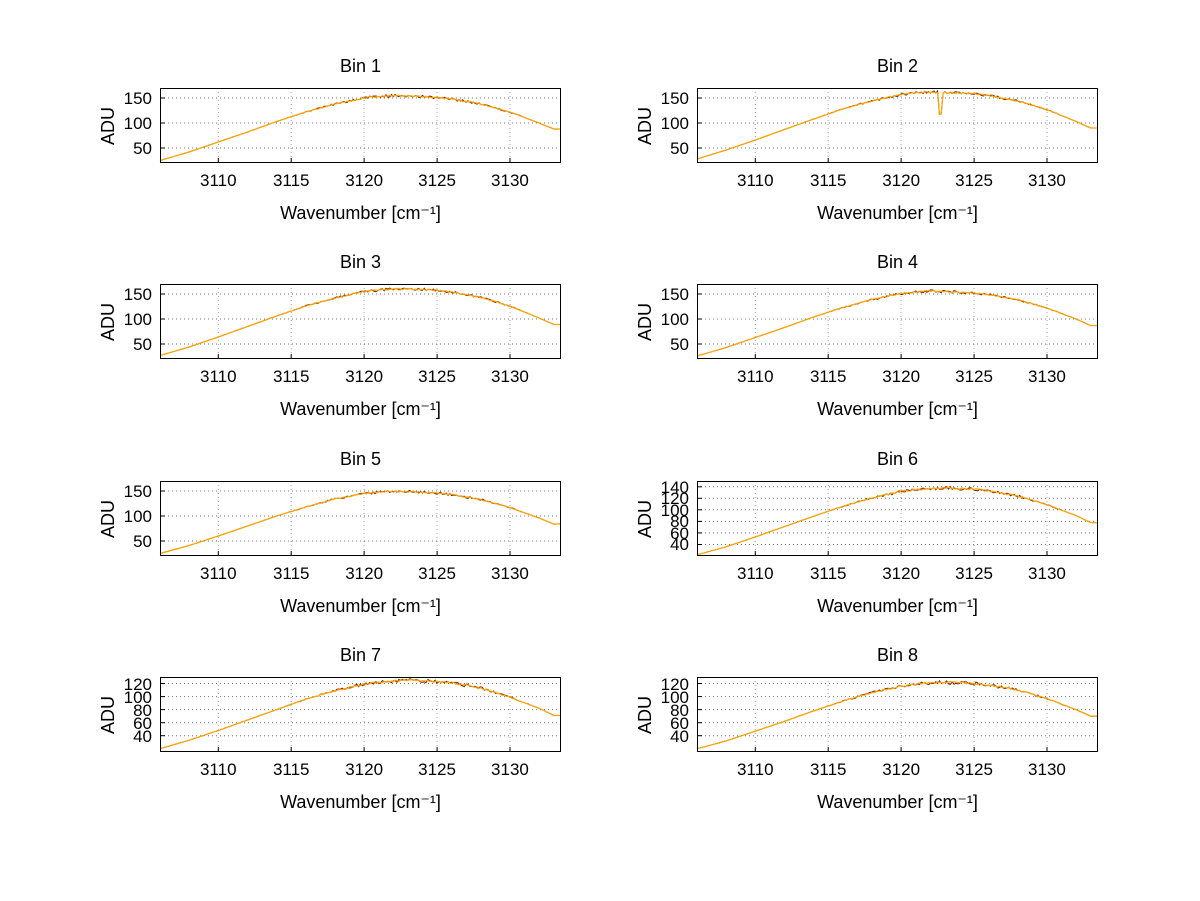 This screenshot has height=901, width=1200. I want to click on chart-title: Bin 5, so click(360, 459).